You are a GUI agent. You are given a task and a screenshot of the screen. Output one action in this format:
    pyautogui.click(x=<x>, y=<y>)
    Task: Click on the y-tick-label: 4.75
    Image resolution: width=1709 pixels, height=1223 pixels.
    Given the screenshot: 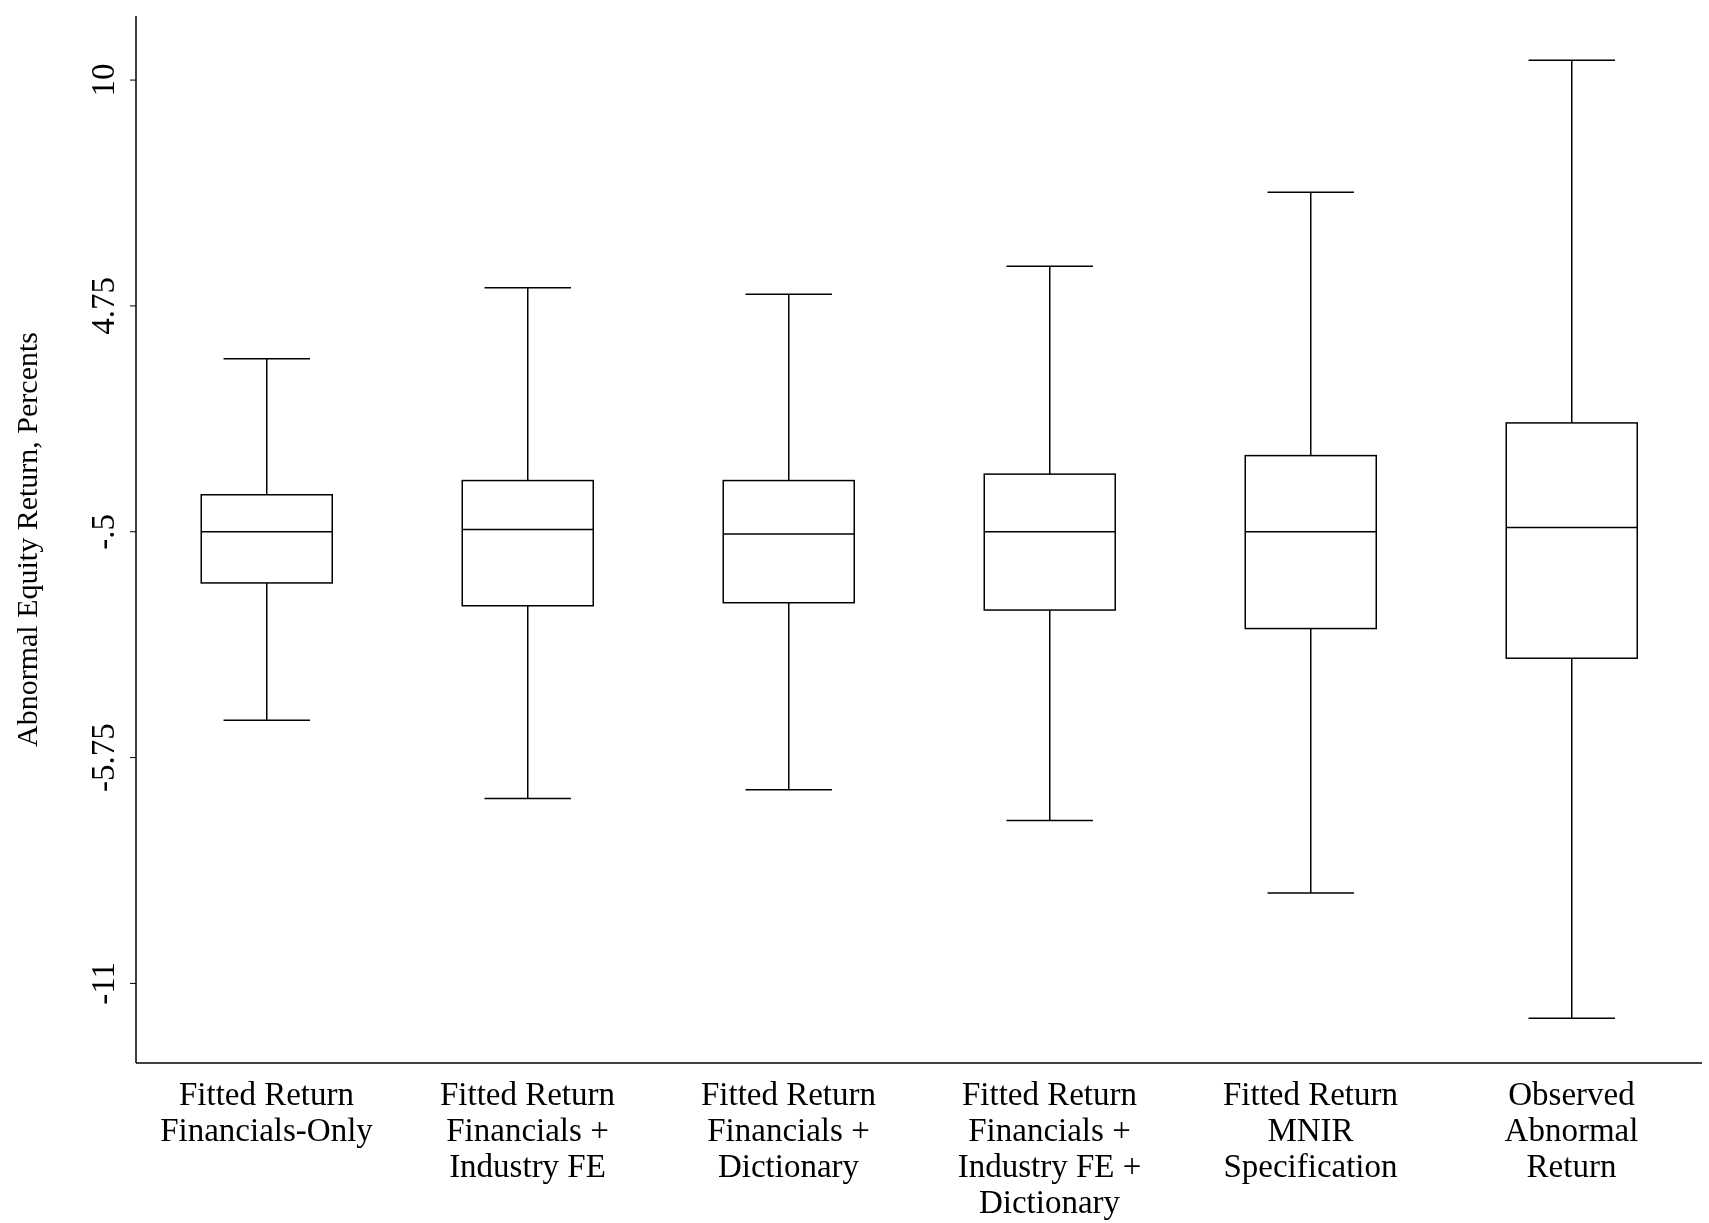 What is the action you would take?
    pyautogui.click(x=103, y=306)
    